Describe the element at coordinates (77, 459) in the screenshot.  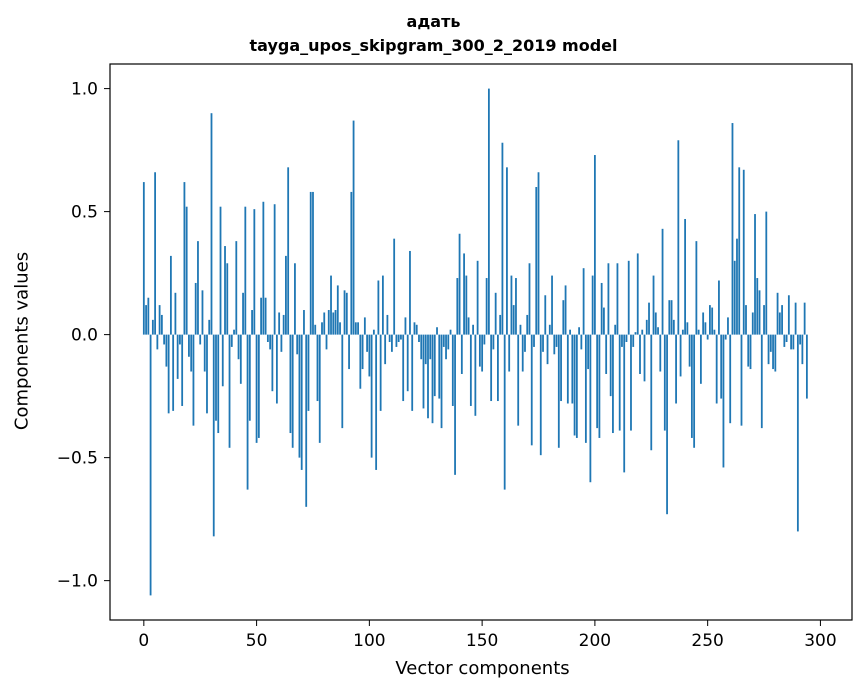
I see `y-tick-label: −0.5` at that location.